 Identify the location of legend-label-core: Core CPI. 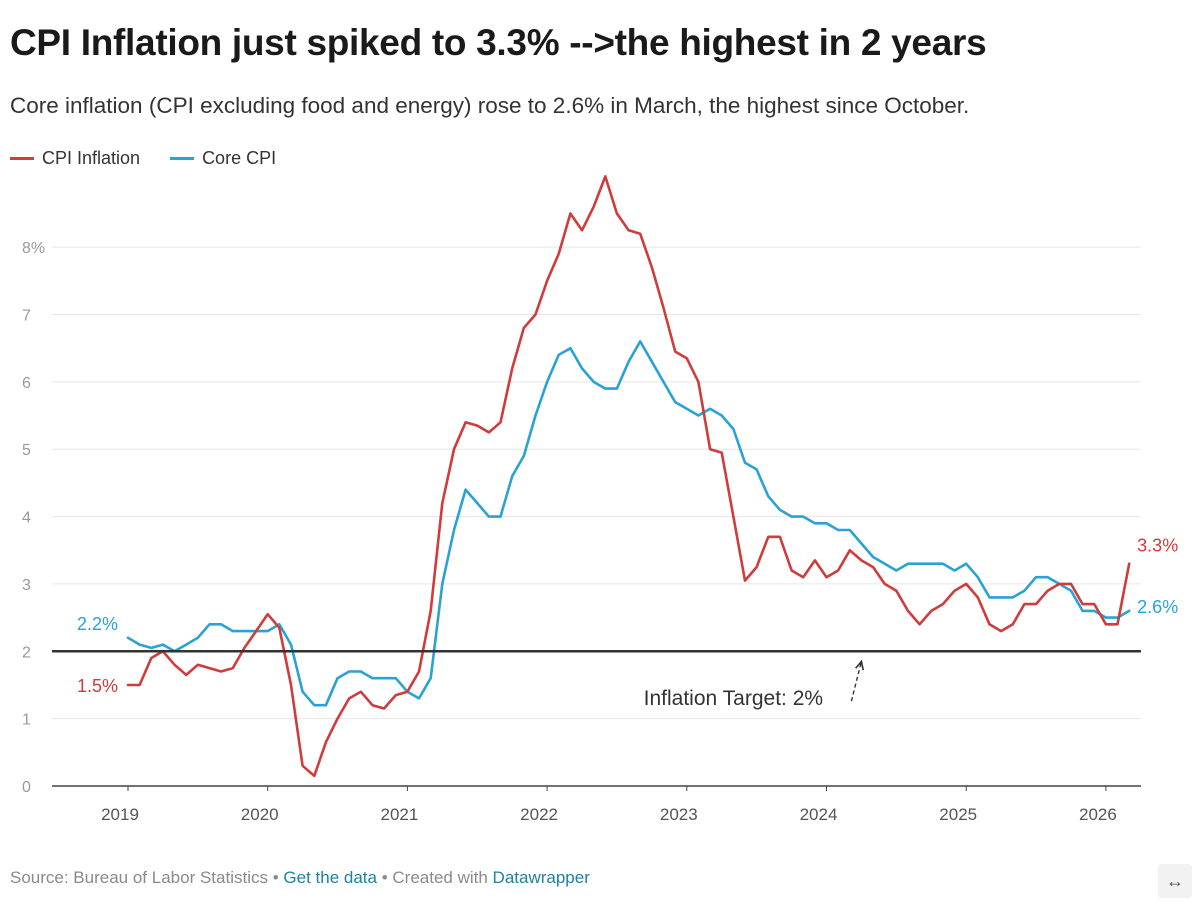
(239, 158).